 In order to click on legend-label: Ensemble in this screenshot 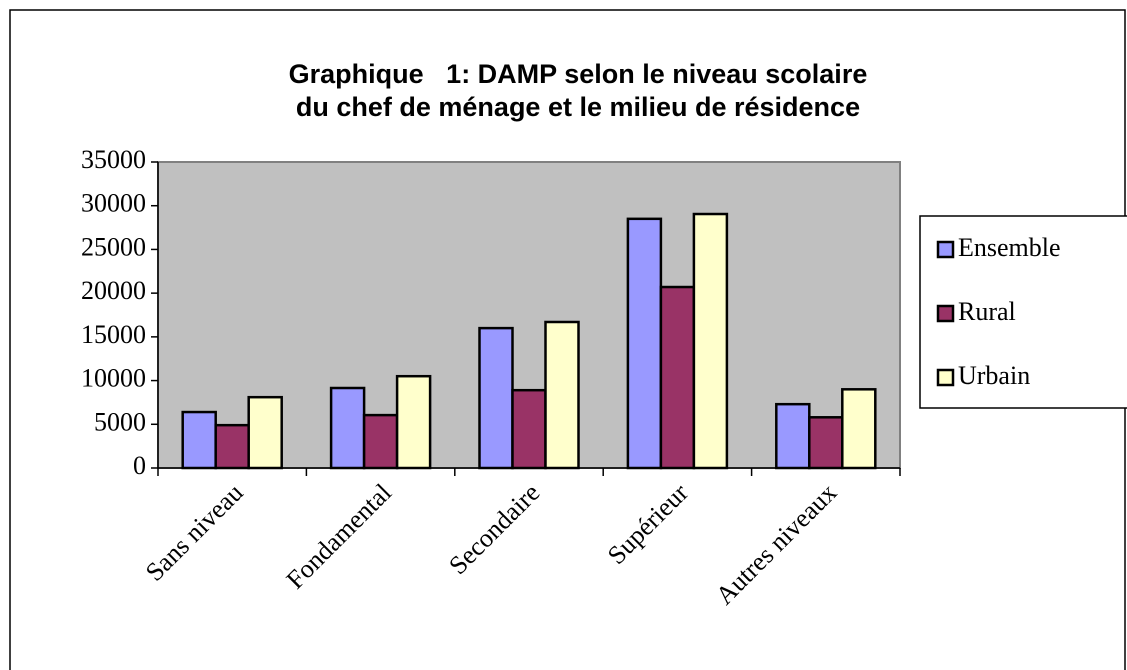, I will do `click(1009, 247)`.